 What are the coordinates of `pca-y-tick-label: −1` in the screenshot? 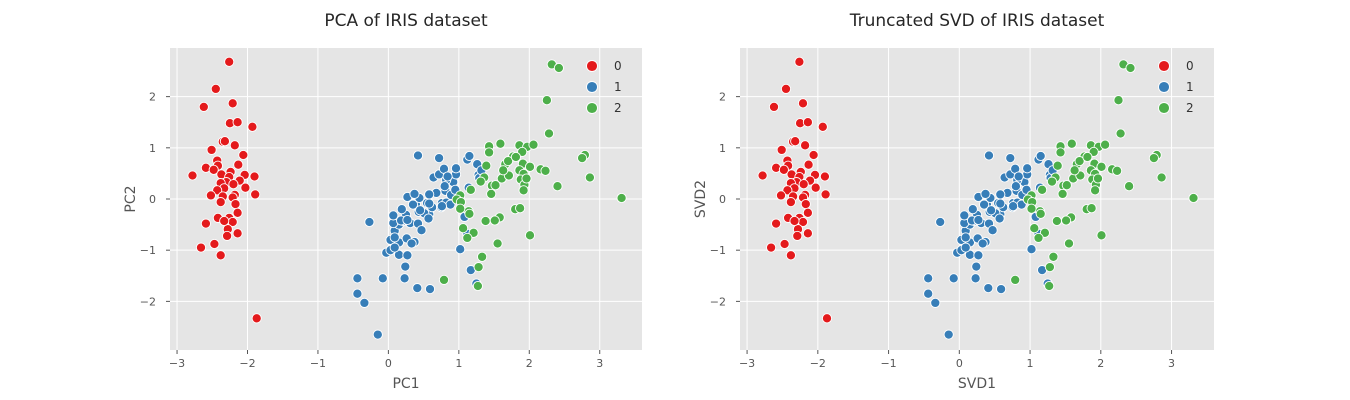 It's located at (148, 250).